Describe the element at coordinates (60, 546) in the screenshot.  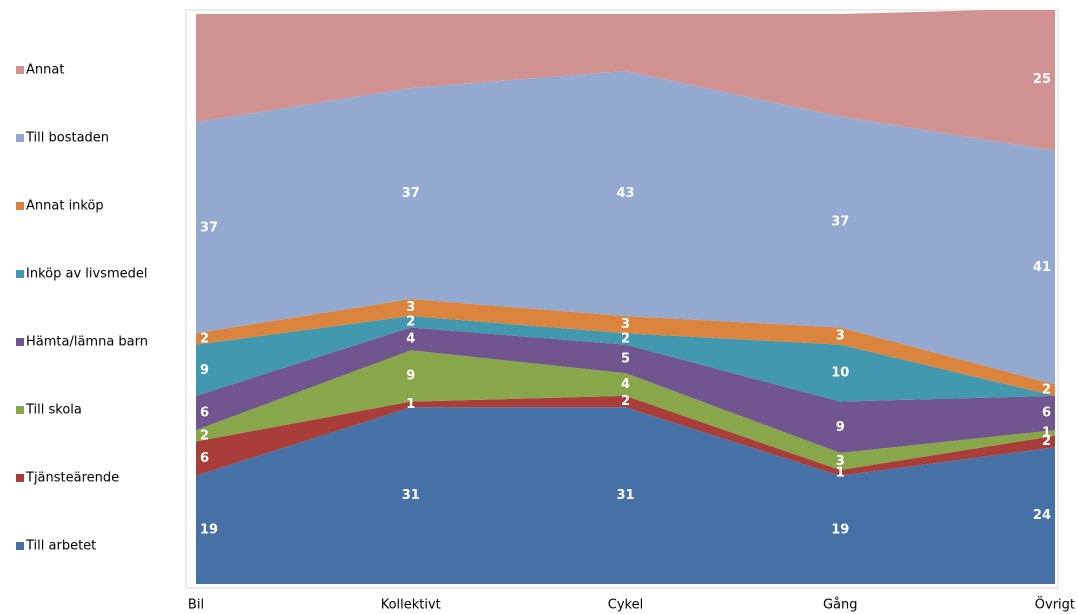
I see `legend-label: Till arbetet` at that location.